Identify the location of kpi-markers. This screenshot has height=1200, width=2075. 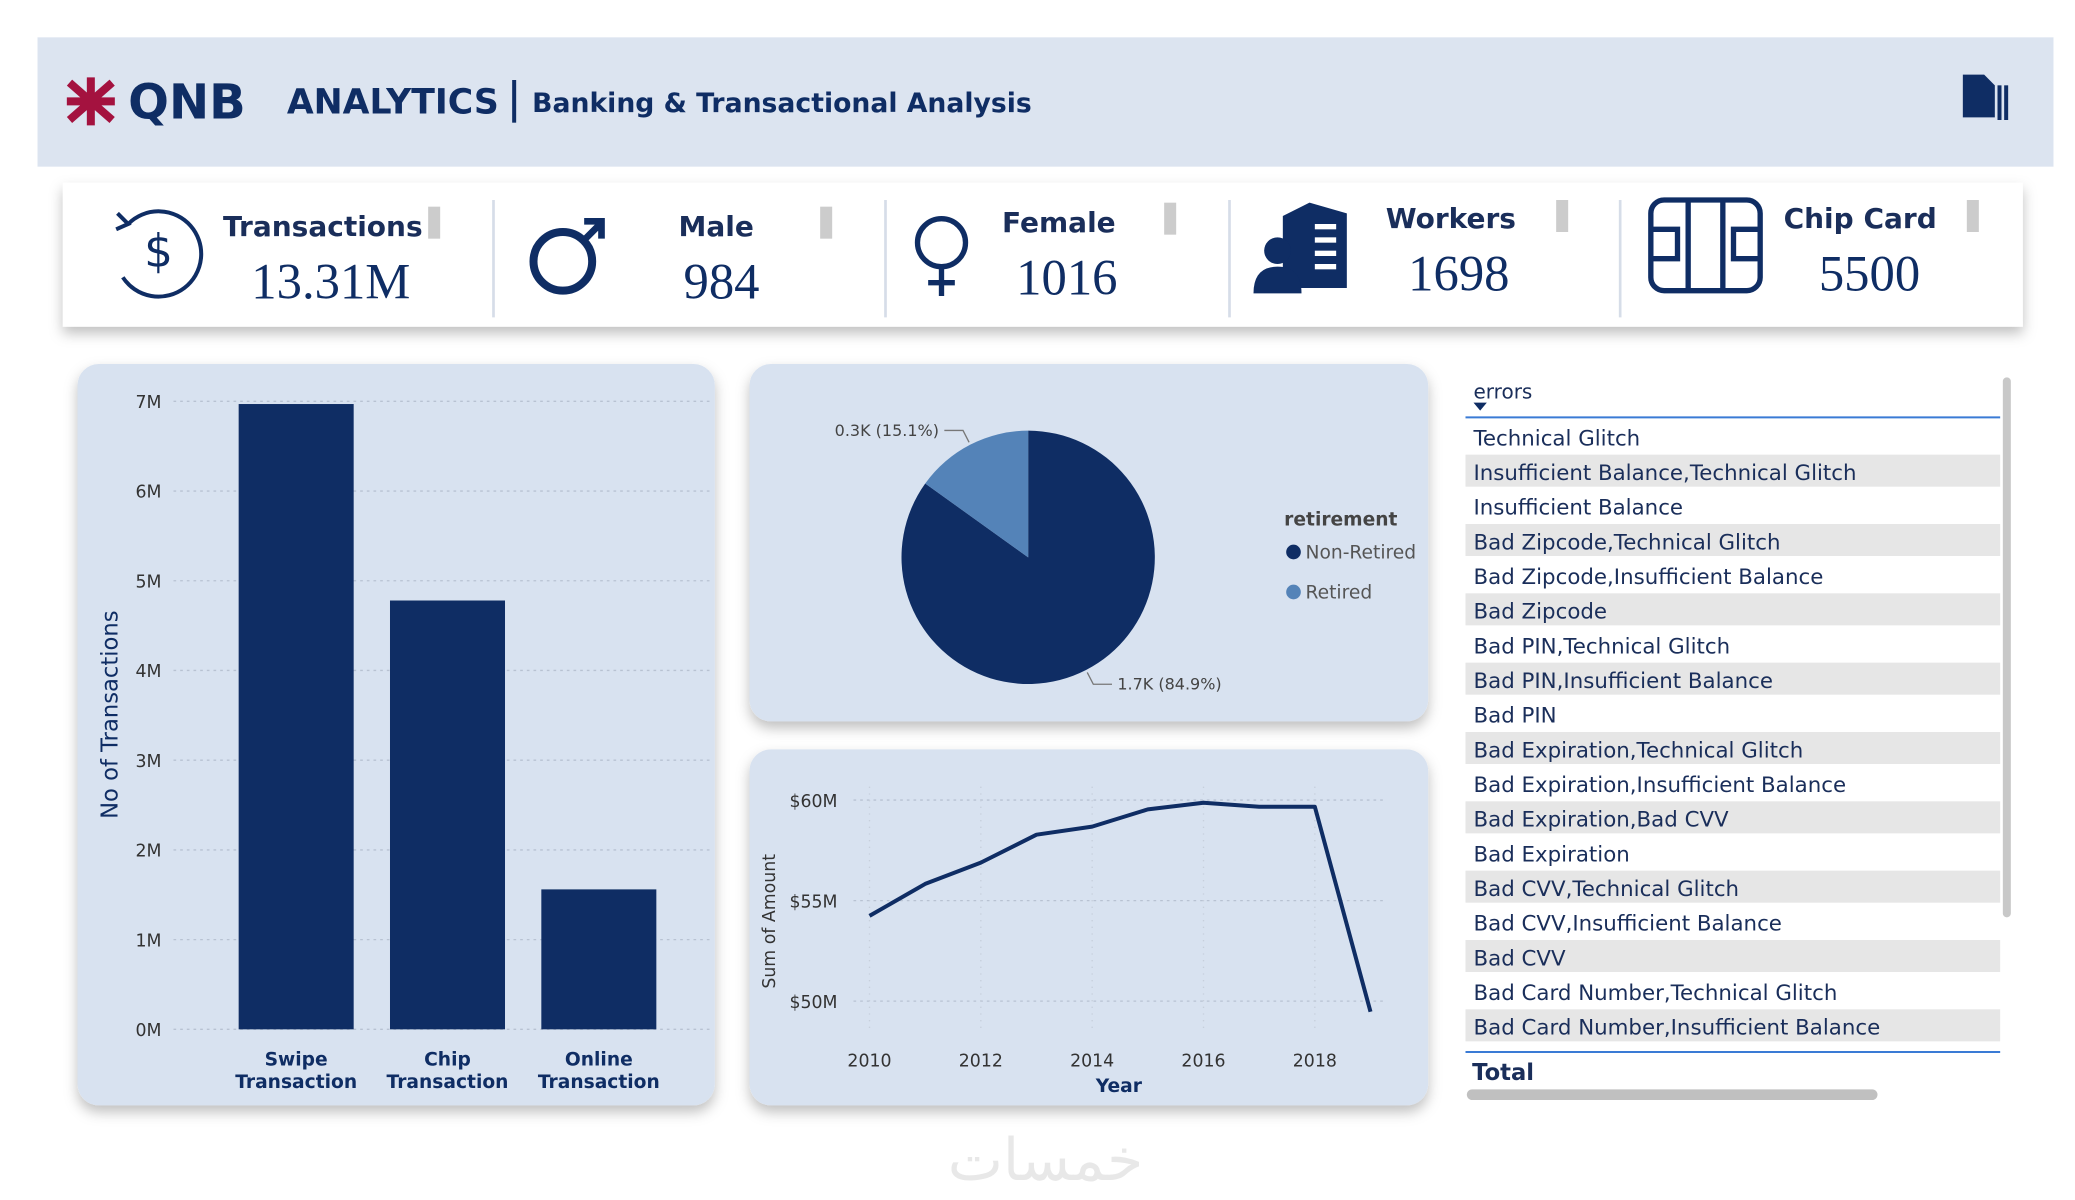
(1203, 219).